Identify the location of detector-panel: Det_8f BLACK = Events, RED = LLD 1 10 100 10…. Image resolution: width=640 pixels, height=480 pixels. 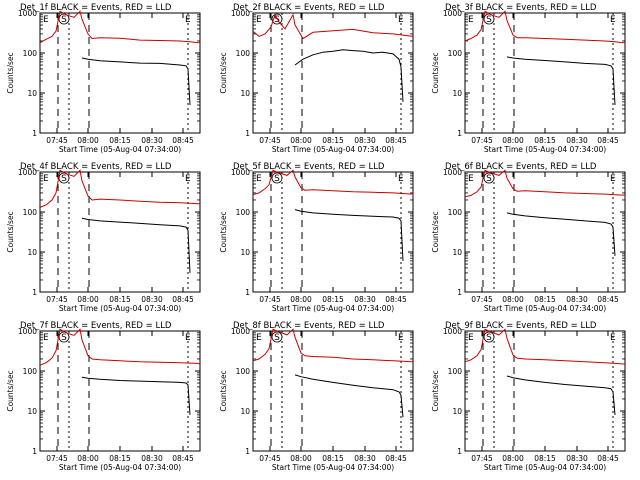
(316, 396).